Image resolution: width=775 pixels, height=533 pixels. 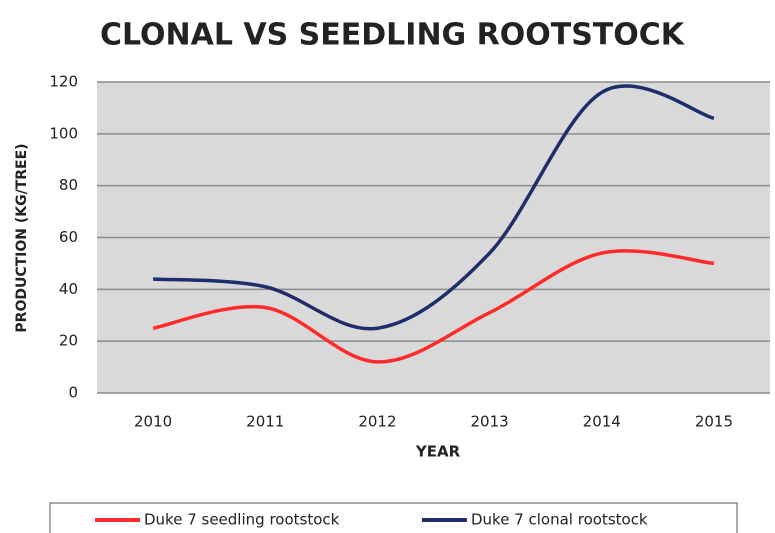 What do you see at coordinates (68, 237) in the screenshot?
I see `y-tick-label: 60` at bounding box center [68, 237].